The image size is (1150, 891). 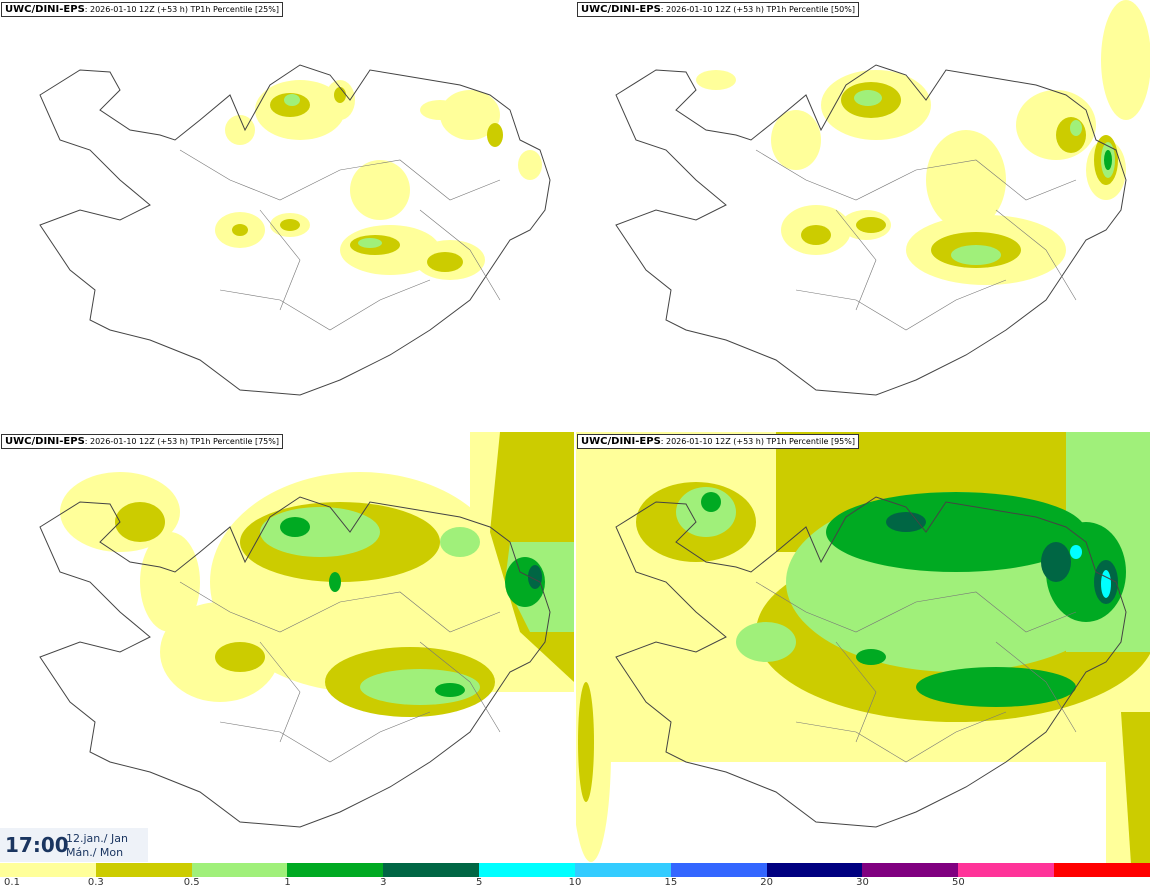 I want to click on valid-time: 17:00, so click(x=37, y=845).